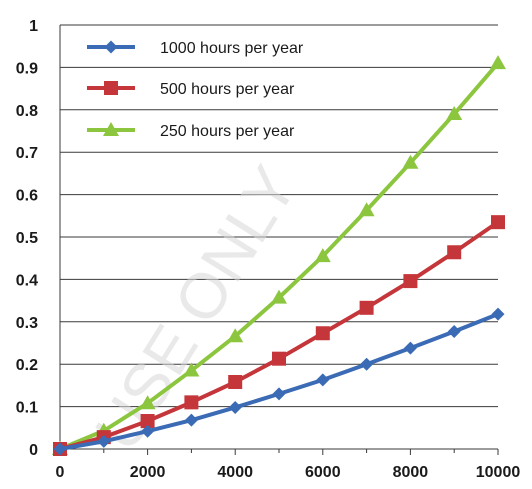 The image size is (532, 489). I want to click on x-tick-label: 0, so click(60, 472).